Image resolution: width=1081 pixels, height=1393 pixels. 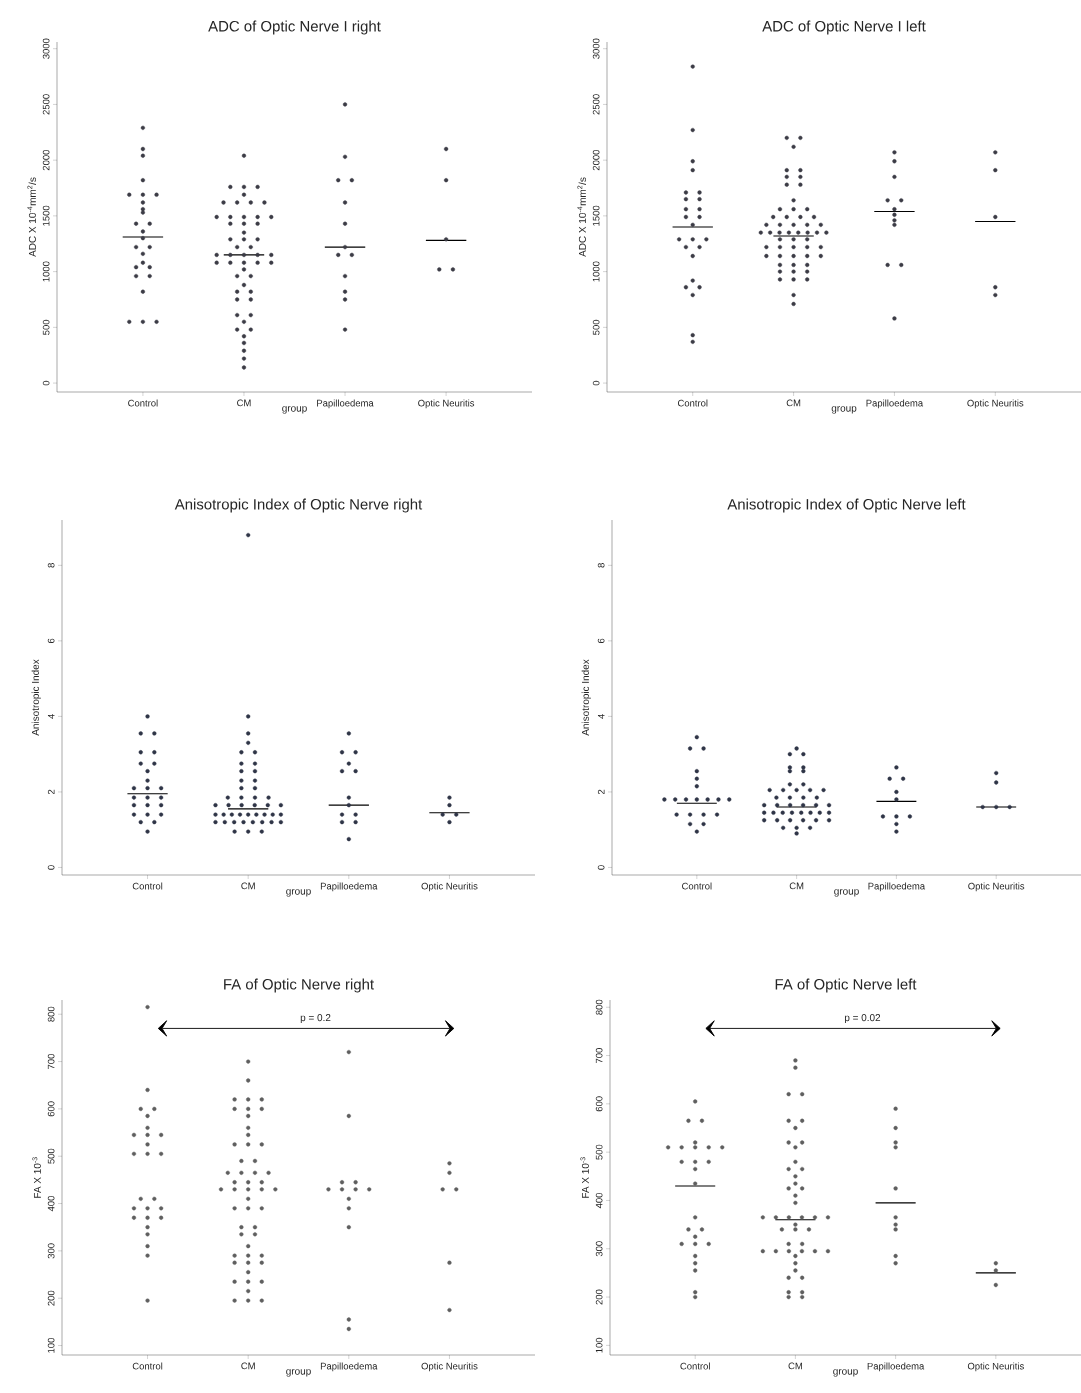 What do you see at coordinates (298, 505) in the screenshot?
I see `chart-title: Anisotropic Index of Optic Nerve right` at bounding box center [298, 505].